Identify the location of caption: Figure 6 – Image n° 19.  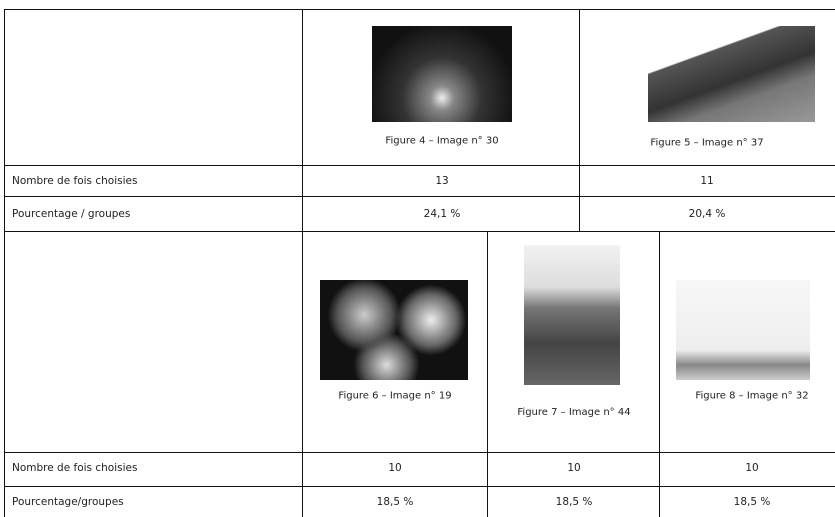
(395, 396).